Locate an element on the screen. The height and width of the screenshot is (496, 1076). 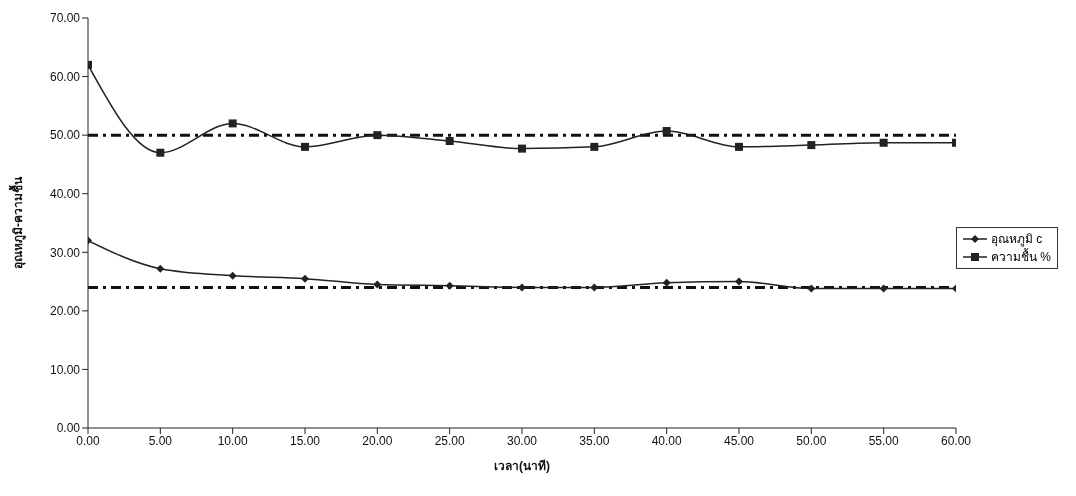
y-tick-label: 60.00 is located at coordinates (65, 76).